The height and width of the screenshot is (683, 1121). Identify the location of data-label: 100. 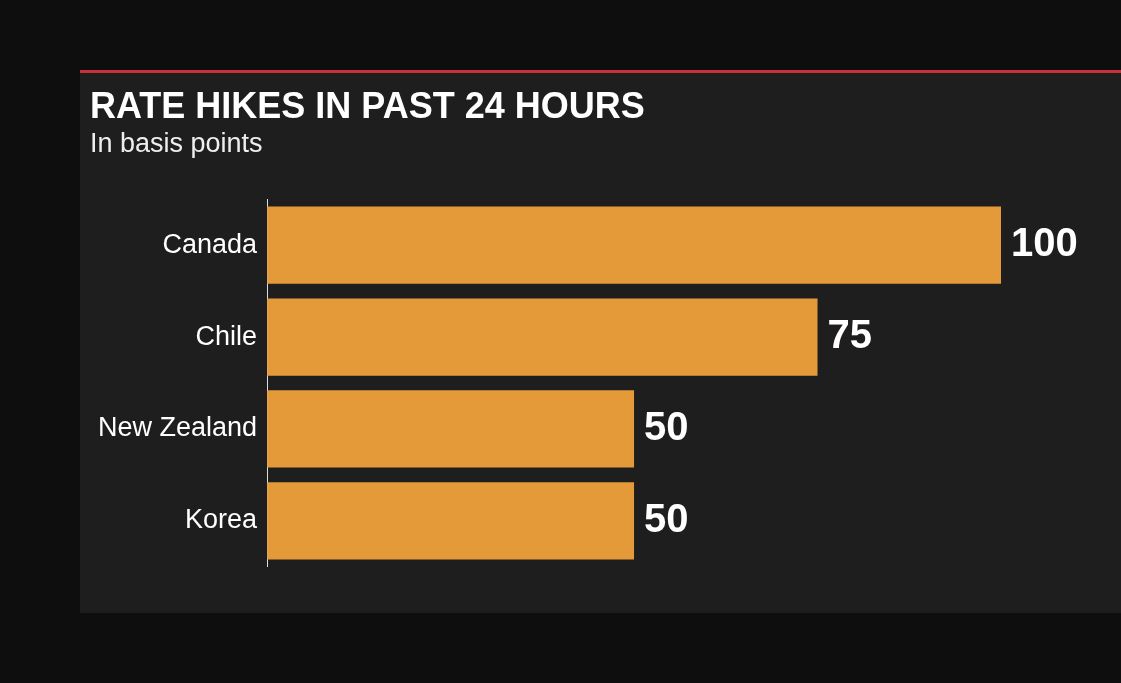
(1044, 242).